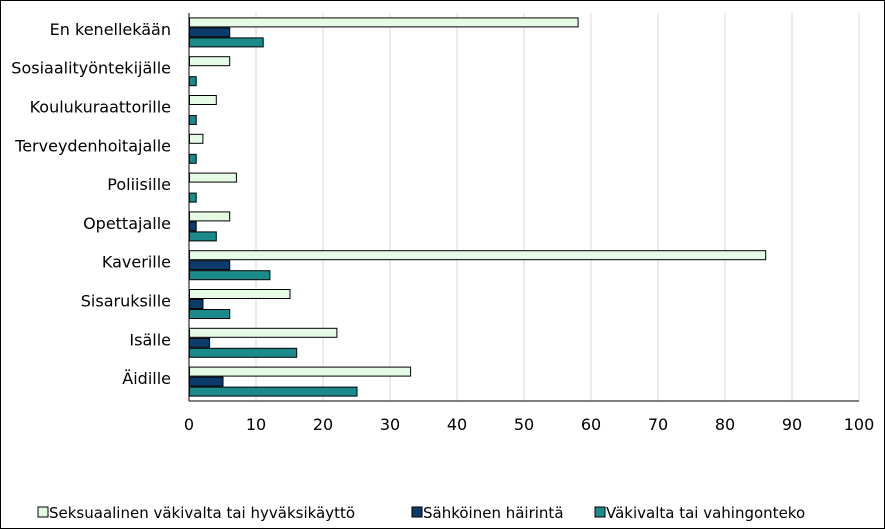  Describe the element at coordinates (127, 223) in the screenshot. I see `category-label-5: Opettajalle` at that location.